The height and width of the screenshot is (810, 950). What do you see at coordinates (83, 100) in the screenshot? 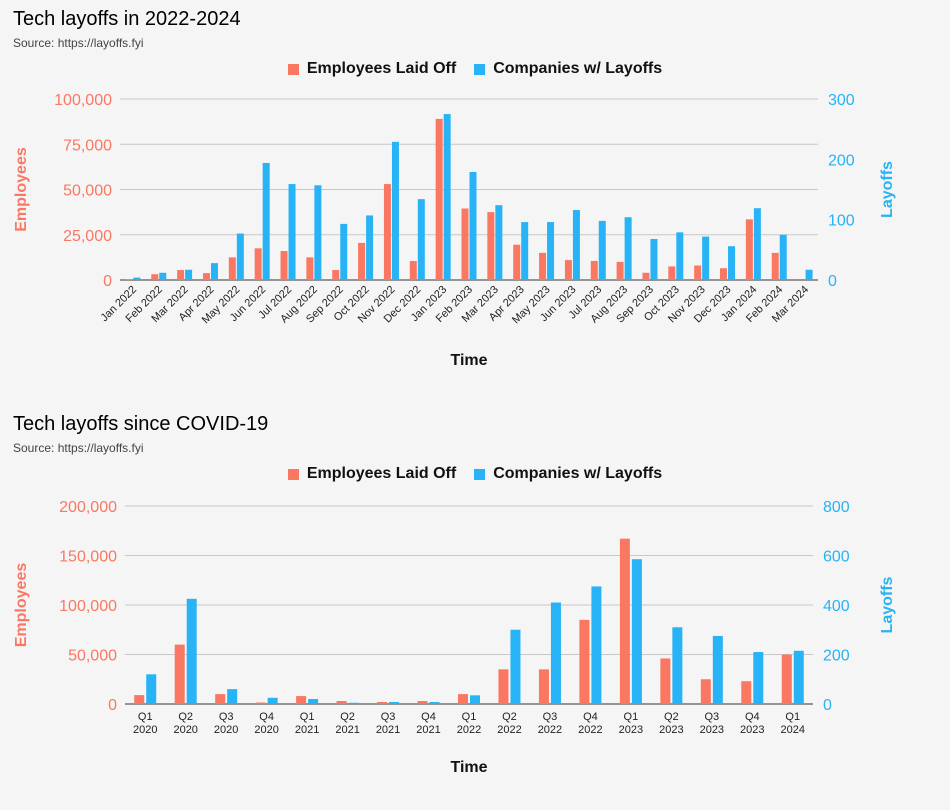
I see `y-tick-left: 100,000` at bounding box center [83, 100].